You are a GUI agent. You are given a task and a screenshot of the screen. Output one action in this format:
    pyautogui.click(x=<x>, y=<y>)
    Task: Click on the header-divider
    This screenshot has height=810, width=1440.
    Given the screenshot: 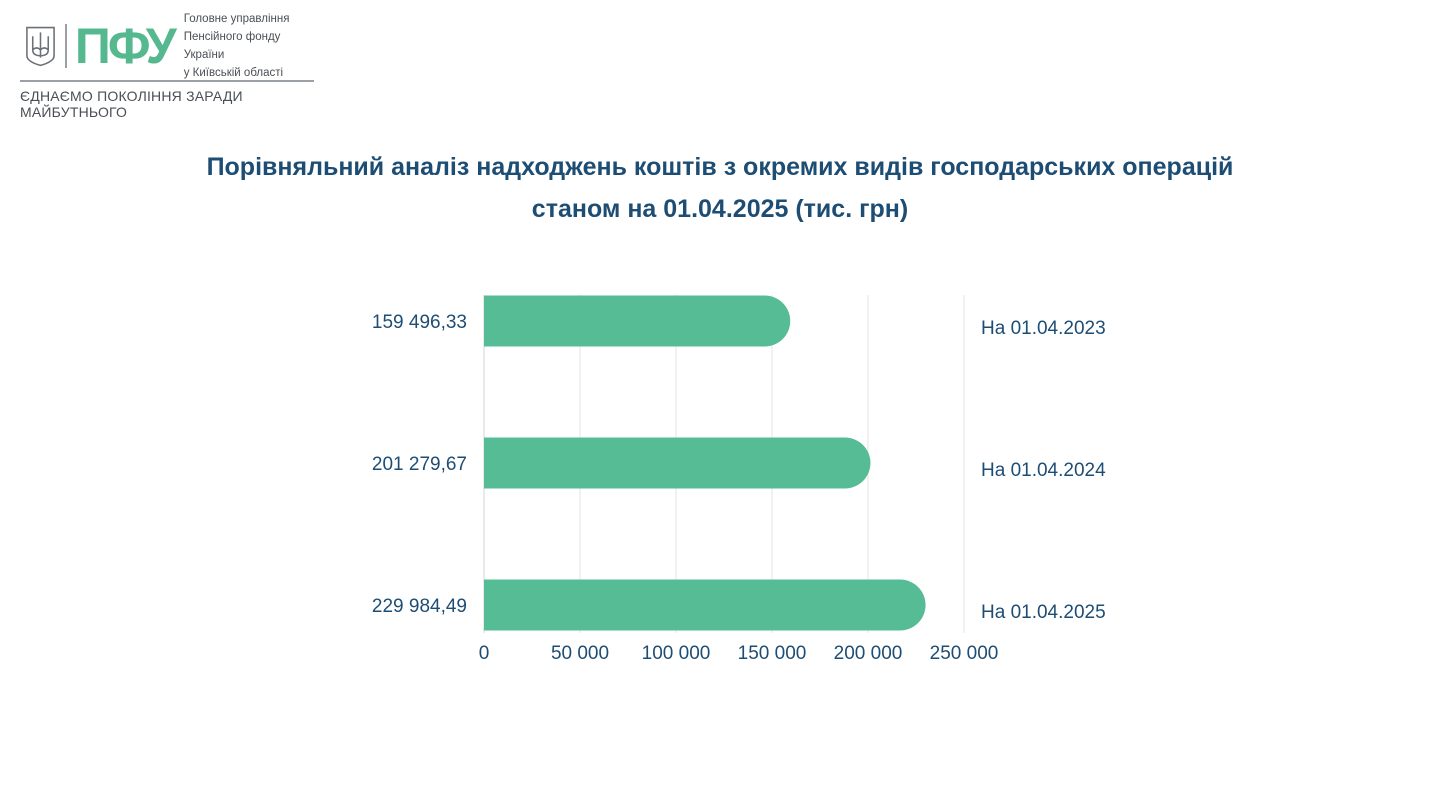 What is the action you would take?
    pyautogui.click(x=167, y=81)
    